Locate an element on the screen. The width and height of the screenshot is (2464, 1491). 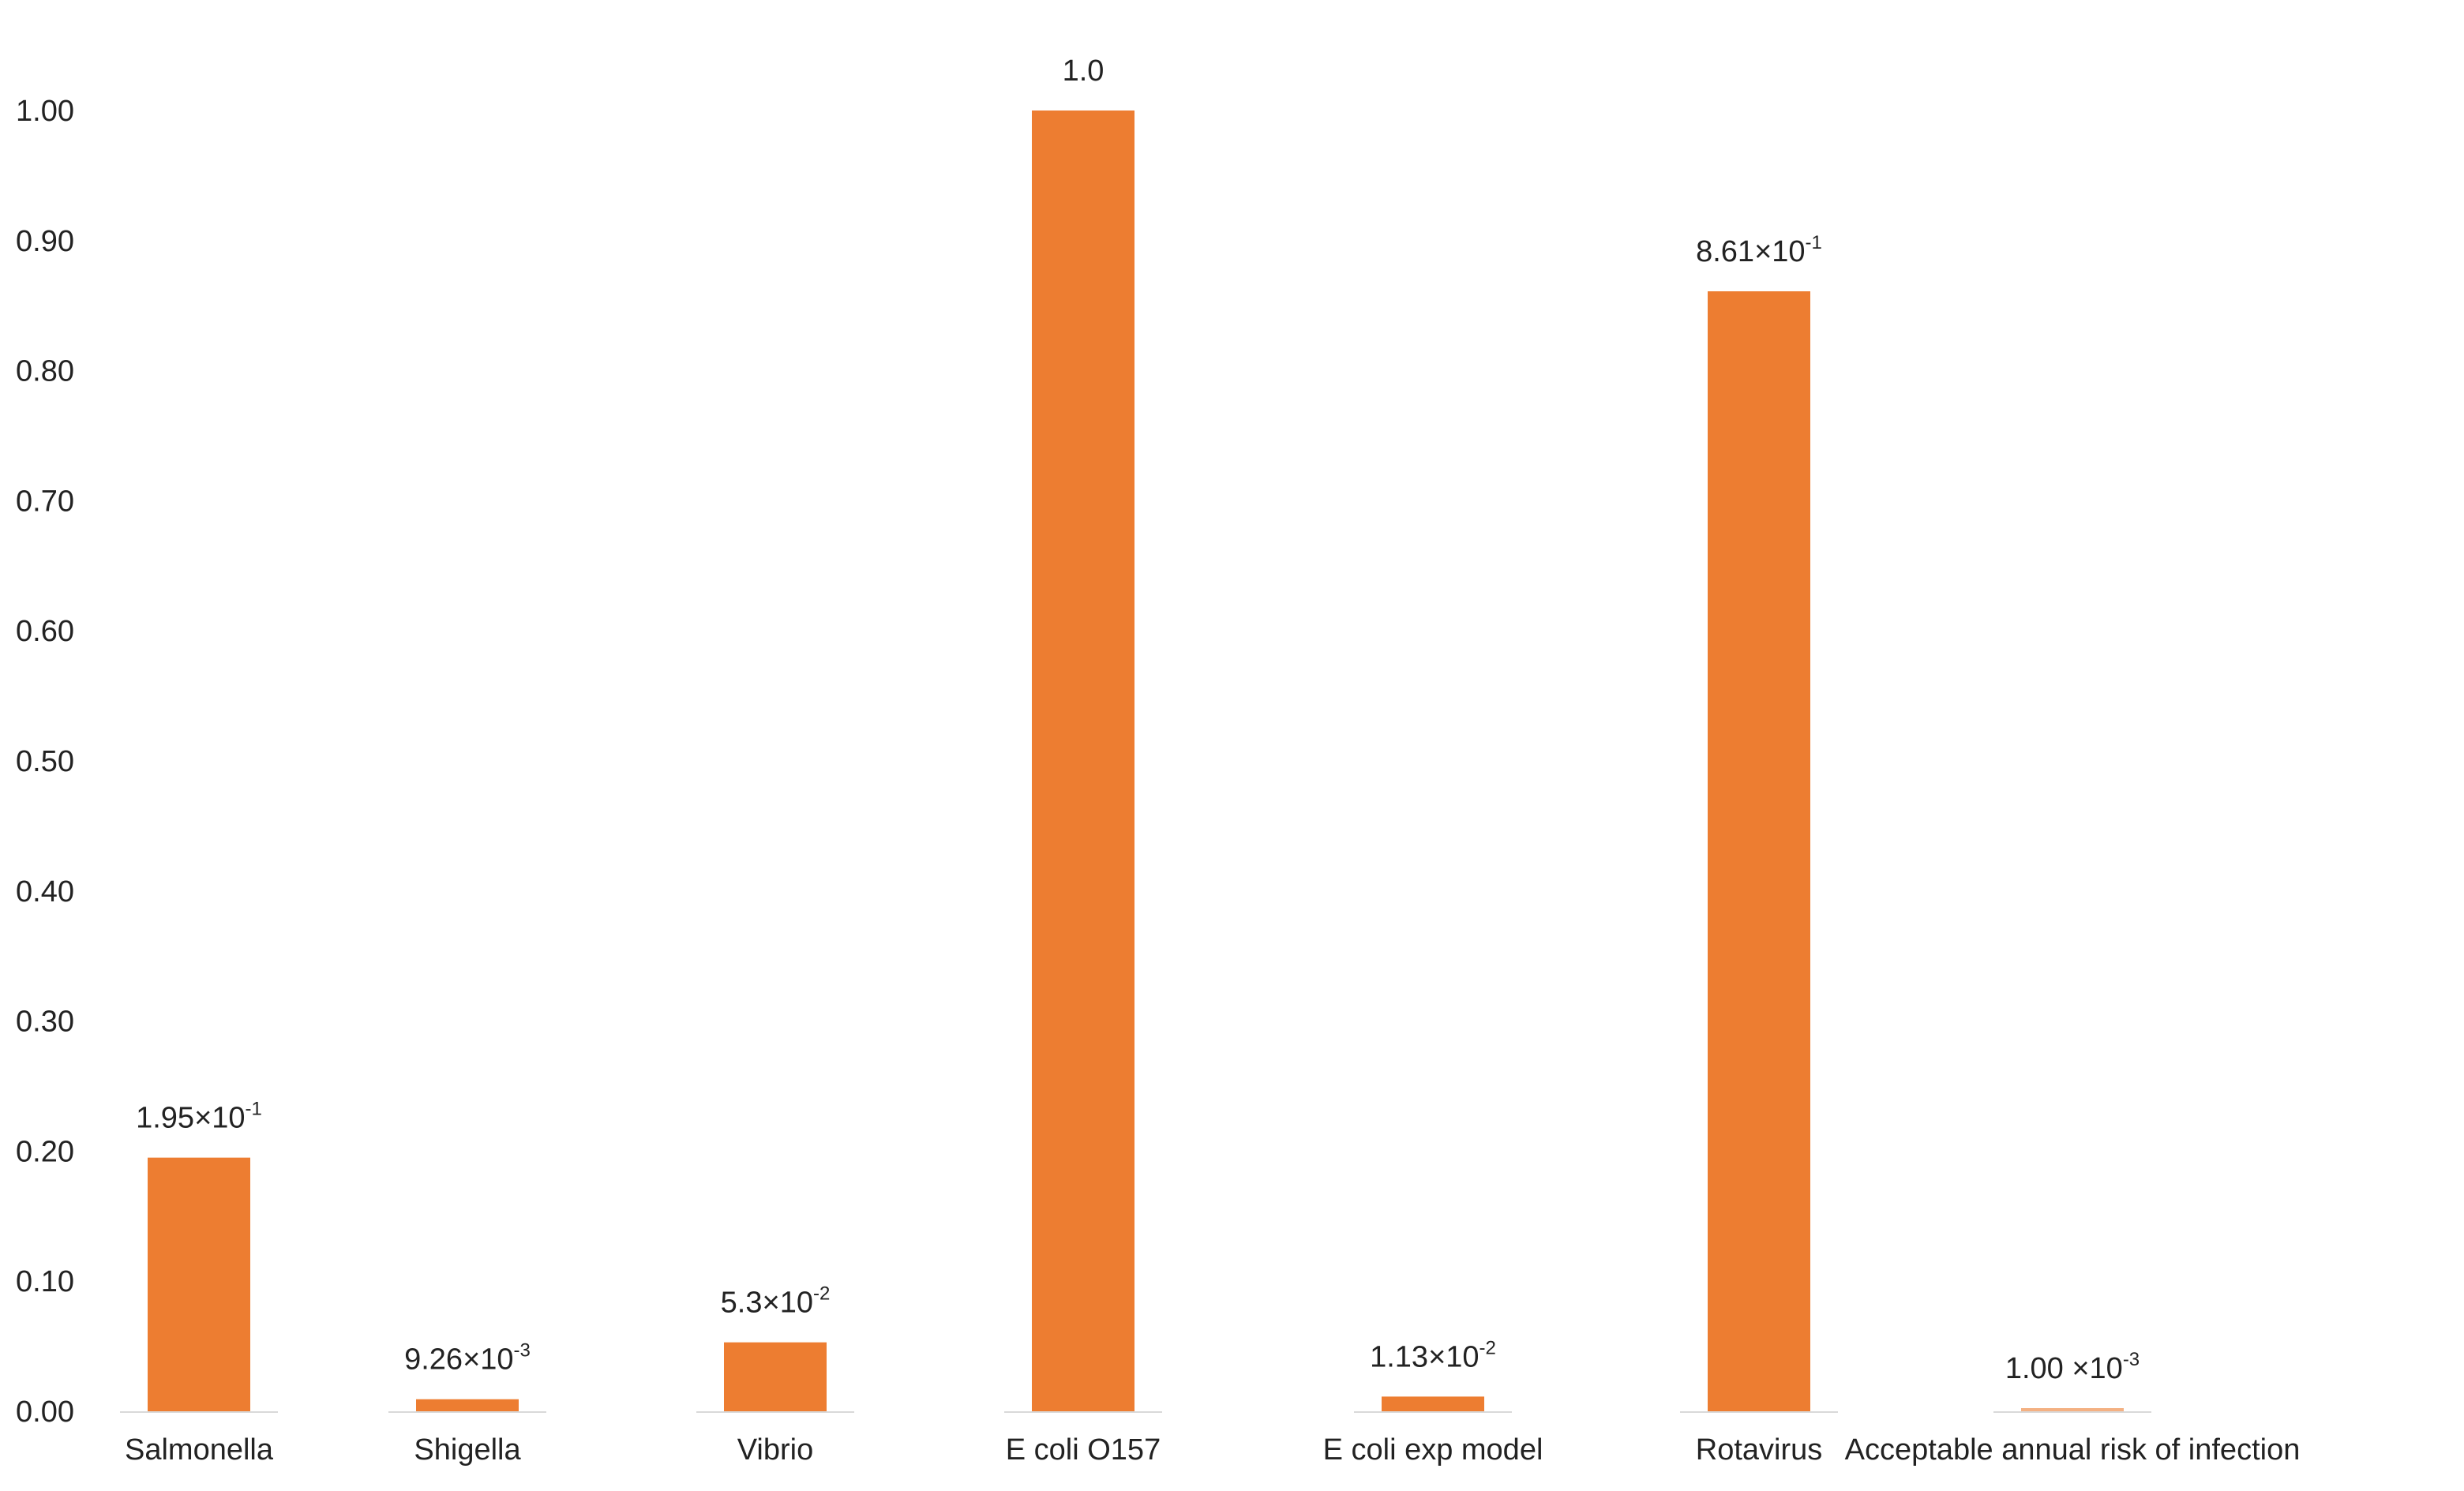
category-label: Vibrio is located at coordinates (775, 1450).